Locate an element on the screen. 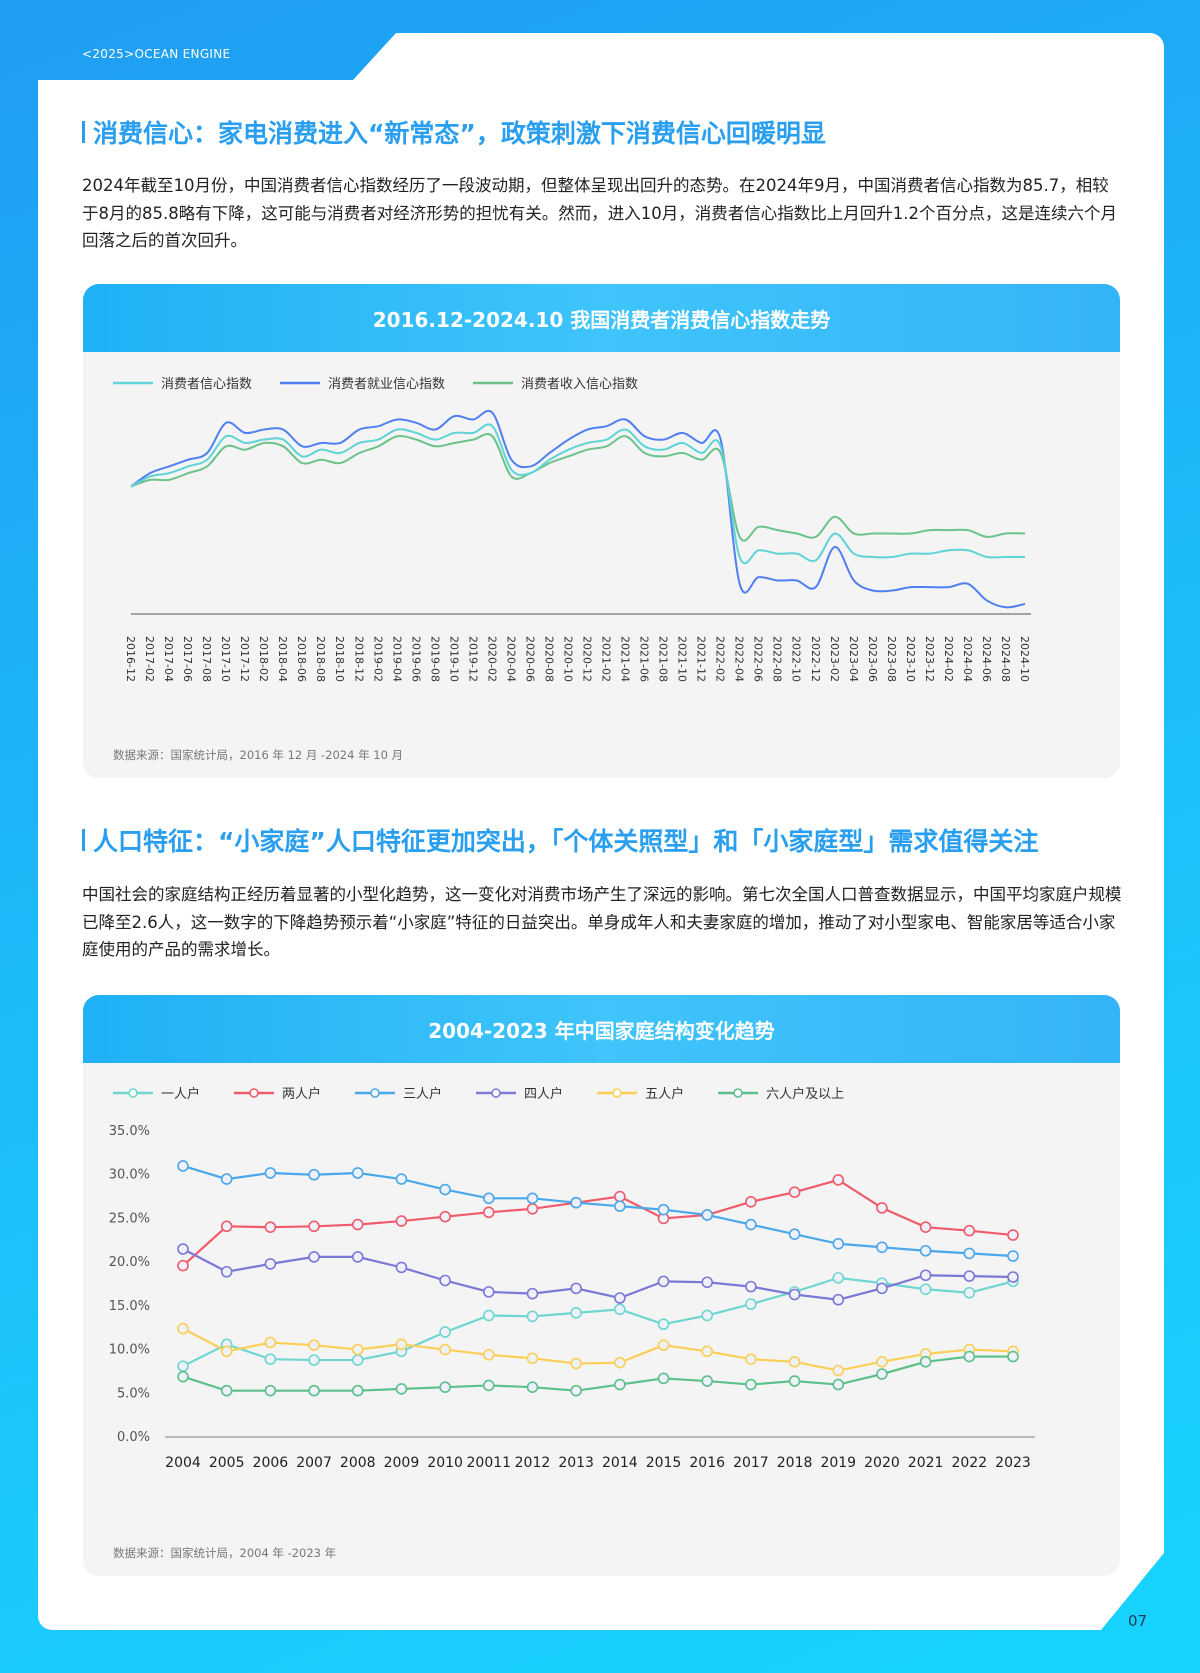 Image resolution: width=1200 pixels, height=1673 pixels. x-tick-label: 2005 is located at coordinates (227, 1463).